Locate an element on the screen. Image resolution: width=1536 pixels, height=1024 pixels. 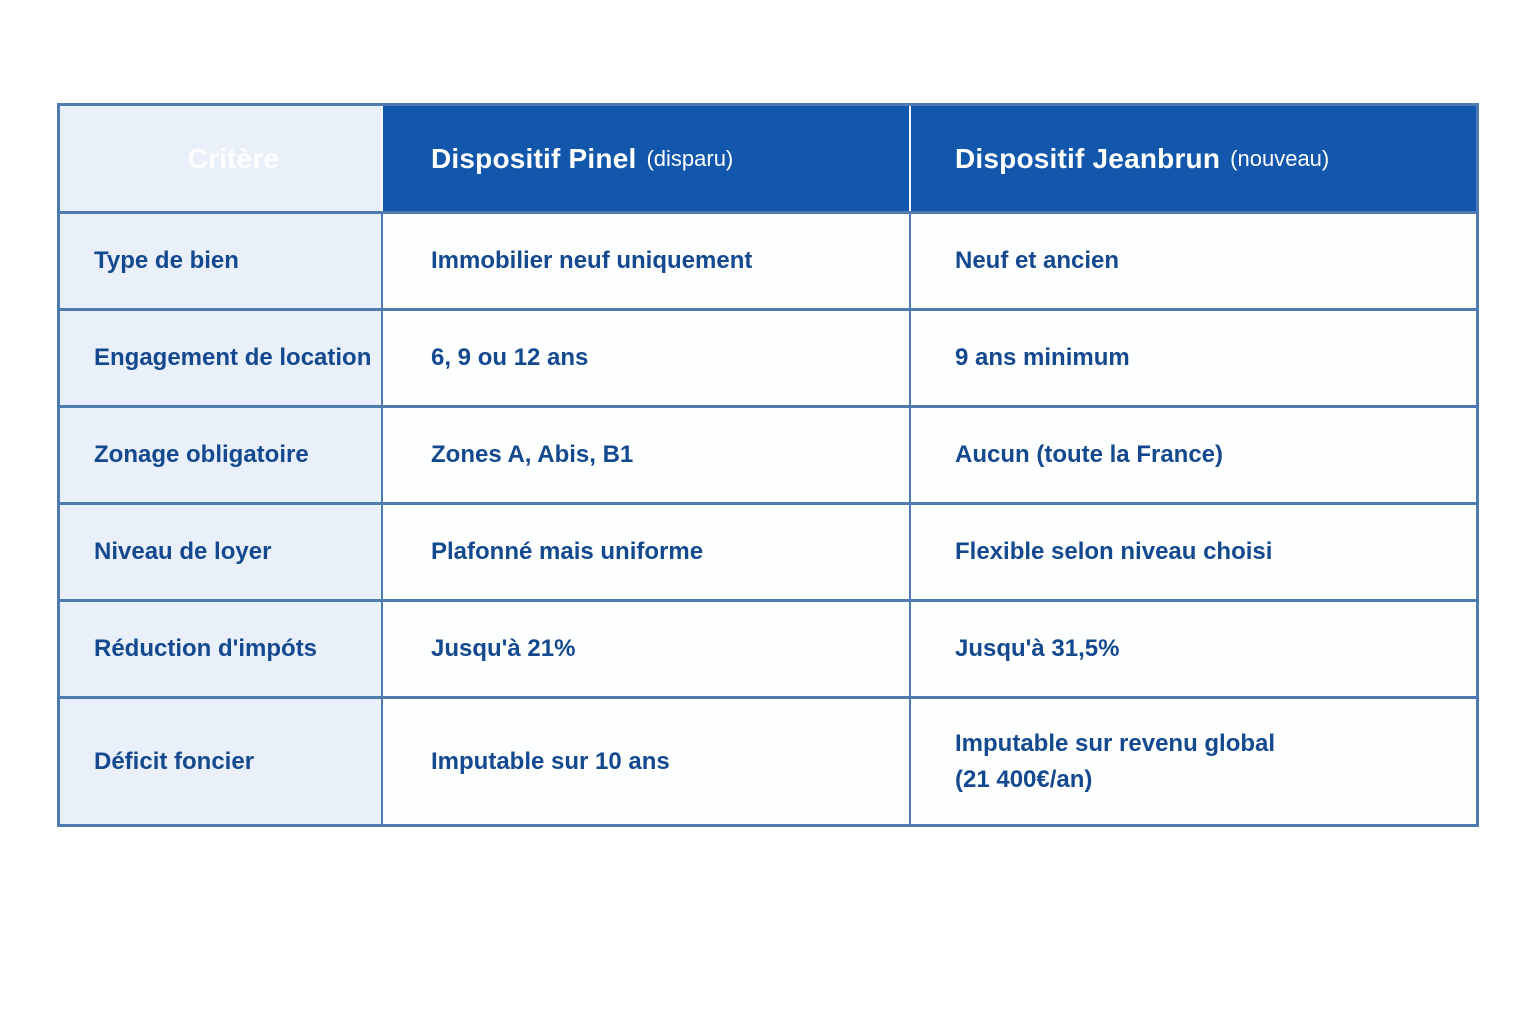
header-label-critere: Critère is located at coordinates (233, 158).